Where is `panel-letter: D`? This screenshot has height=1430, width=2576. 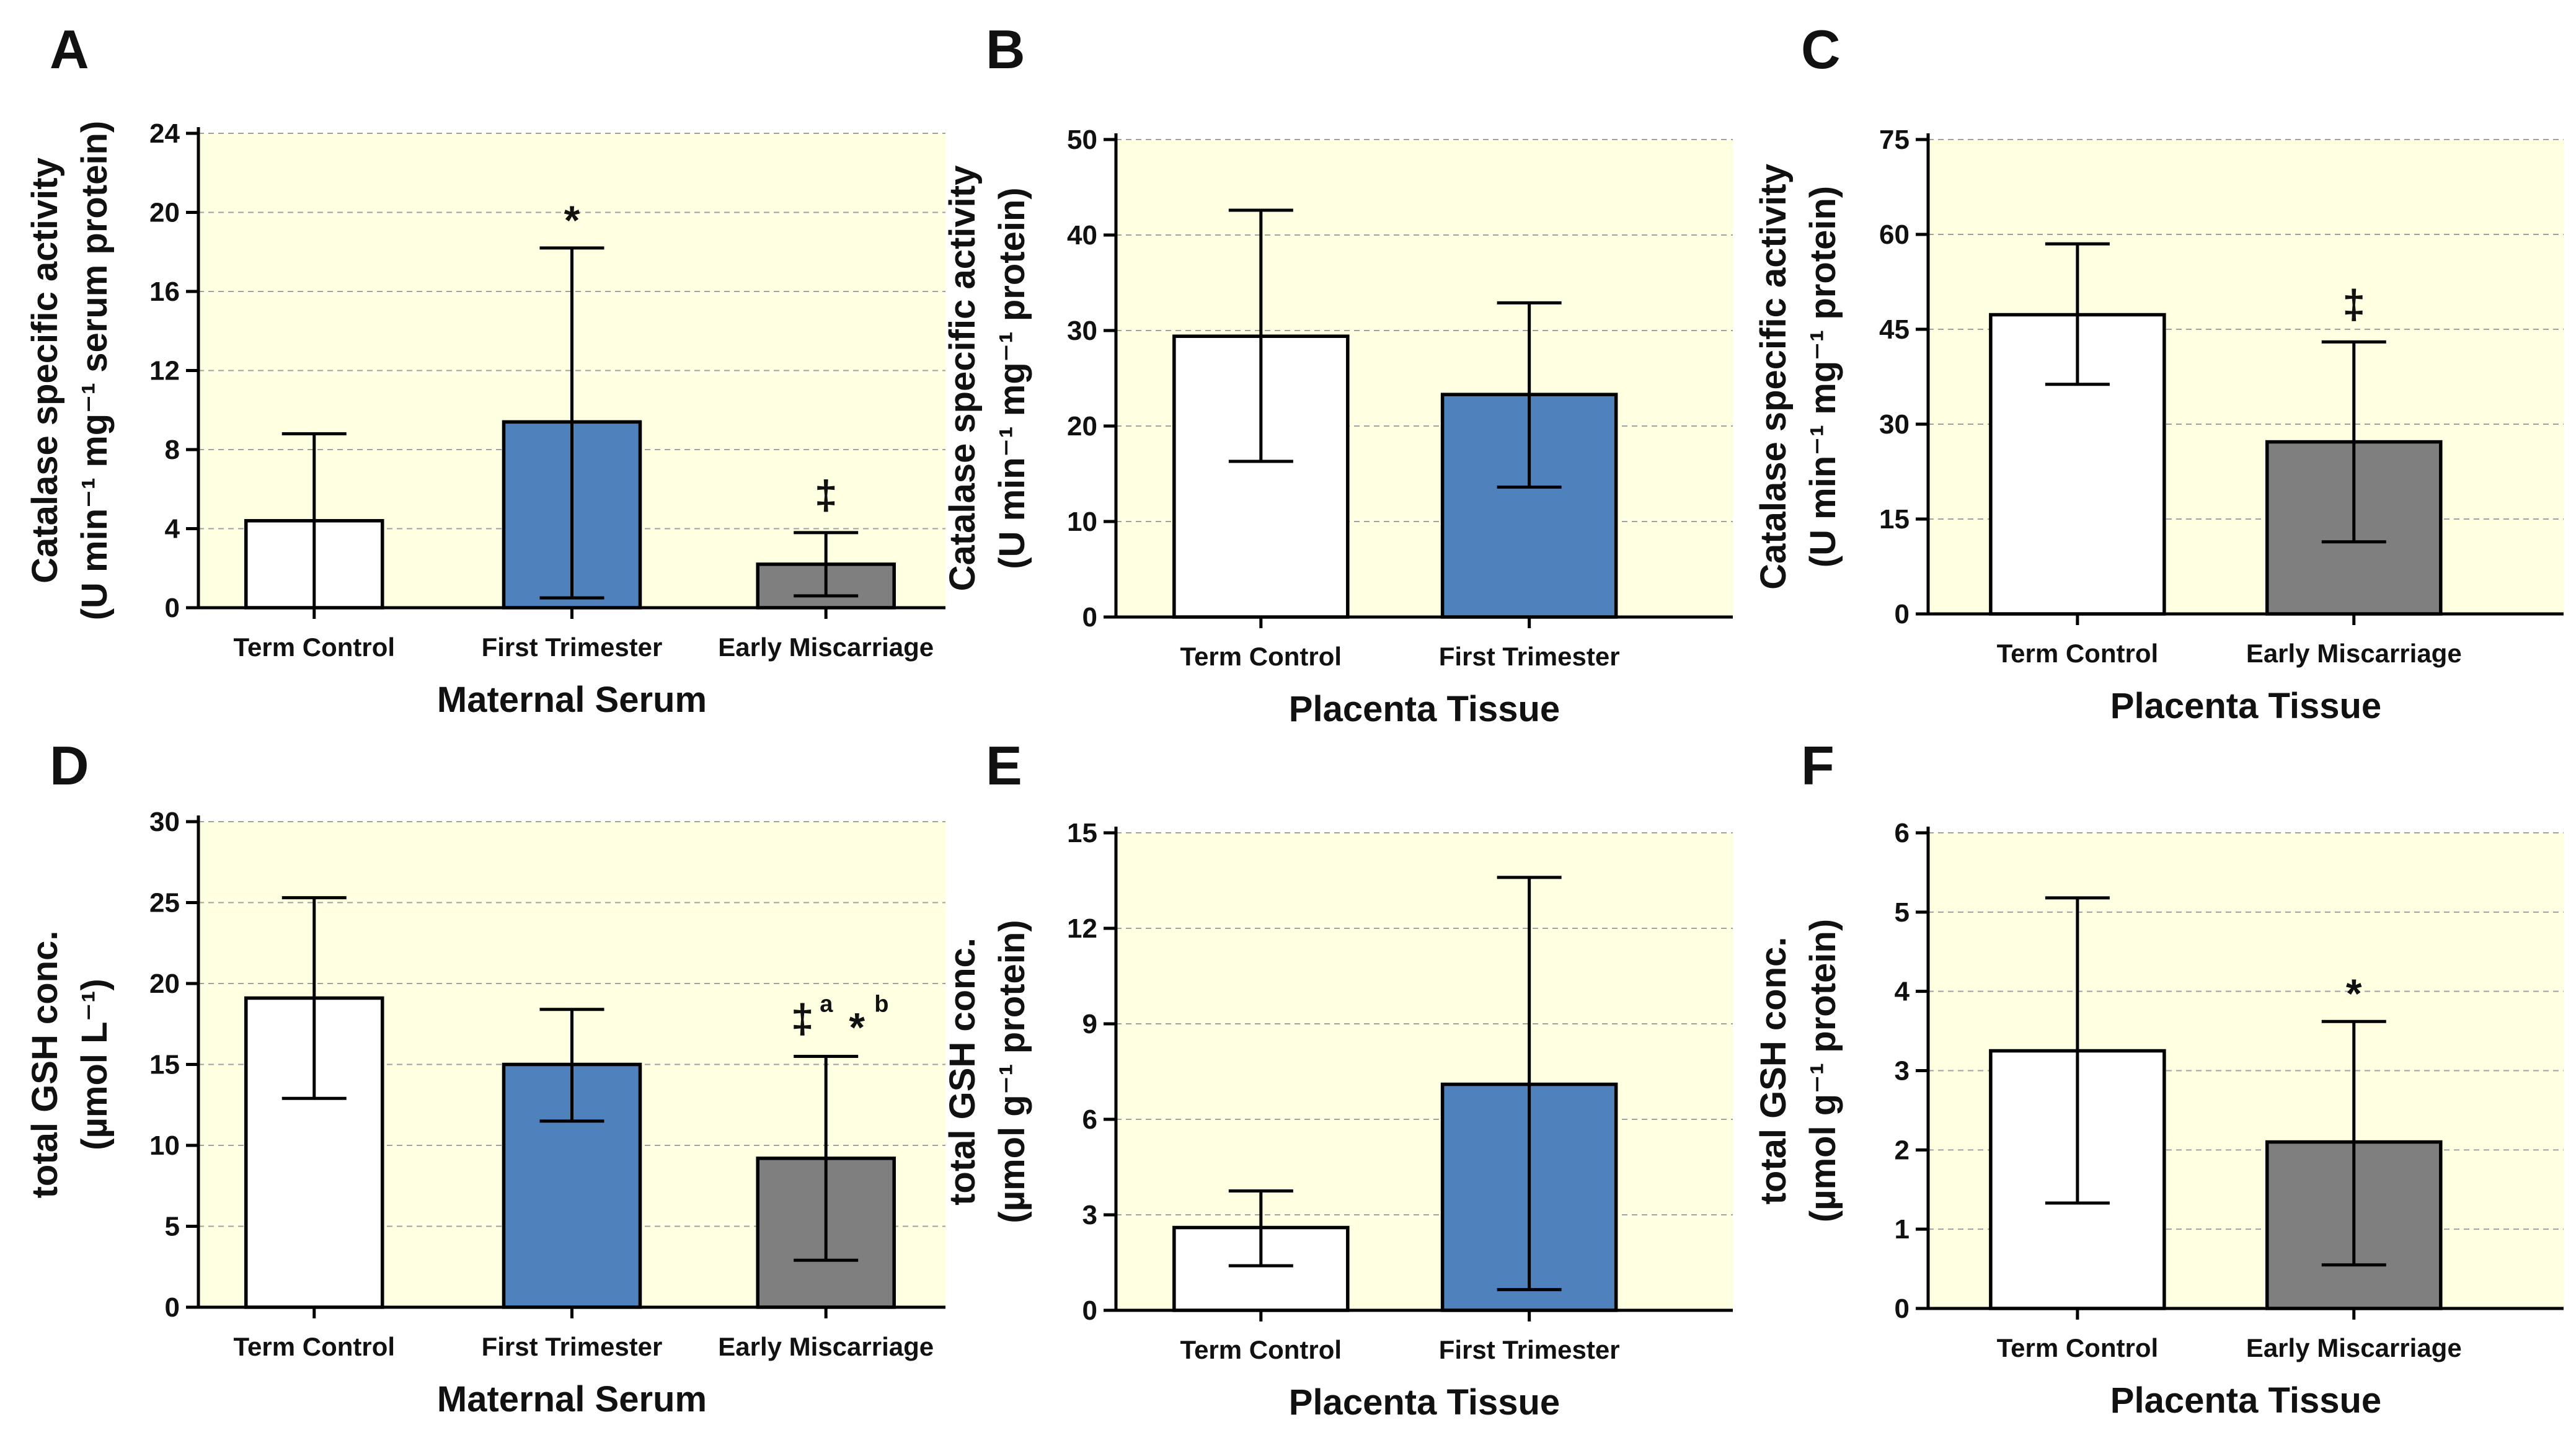 panel-letter: D is located at coordinates (69, 765).